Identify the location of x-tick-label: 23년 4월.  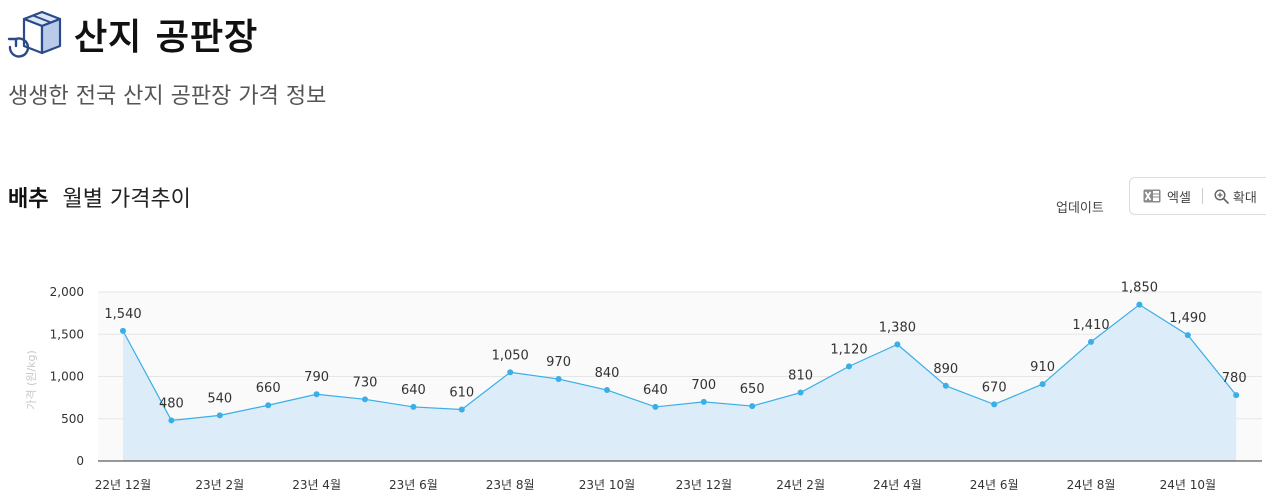
(316, 485).